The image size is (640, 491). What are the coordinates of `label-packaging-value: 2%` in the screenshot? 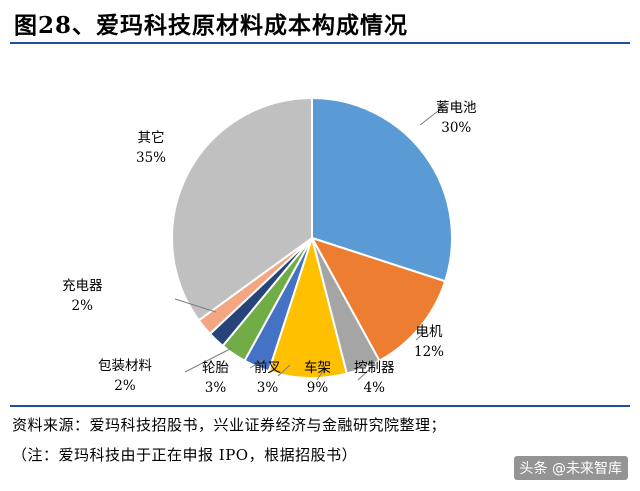 It's located at (125, 386).